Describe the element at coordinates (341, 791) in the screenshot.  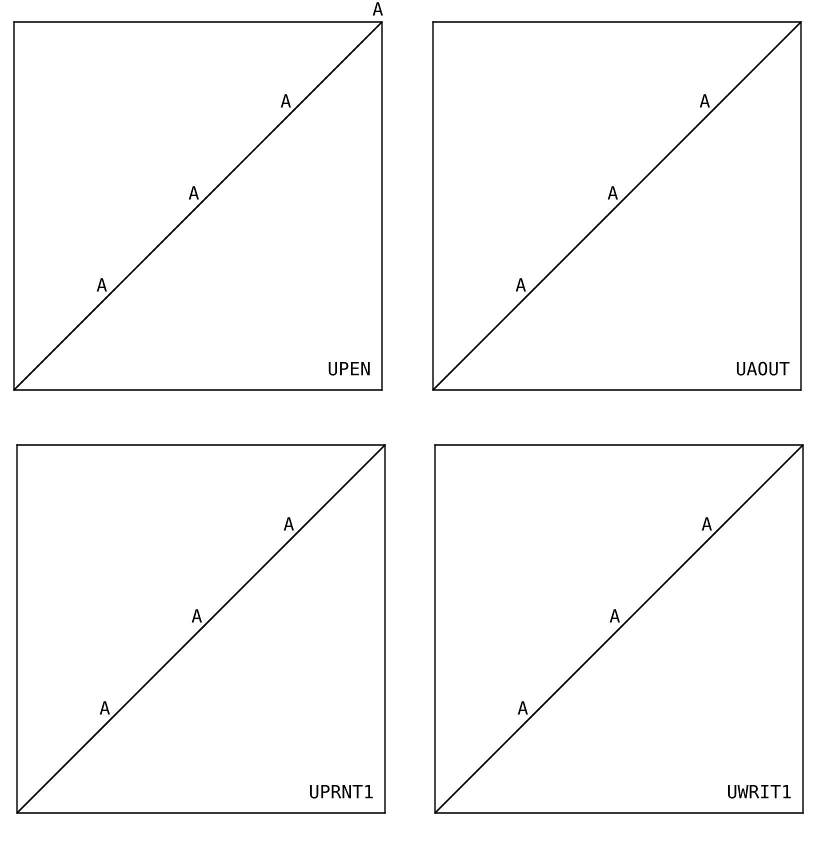
I see `text: UPRNT1` at that location.